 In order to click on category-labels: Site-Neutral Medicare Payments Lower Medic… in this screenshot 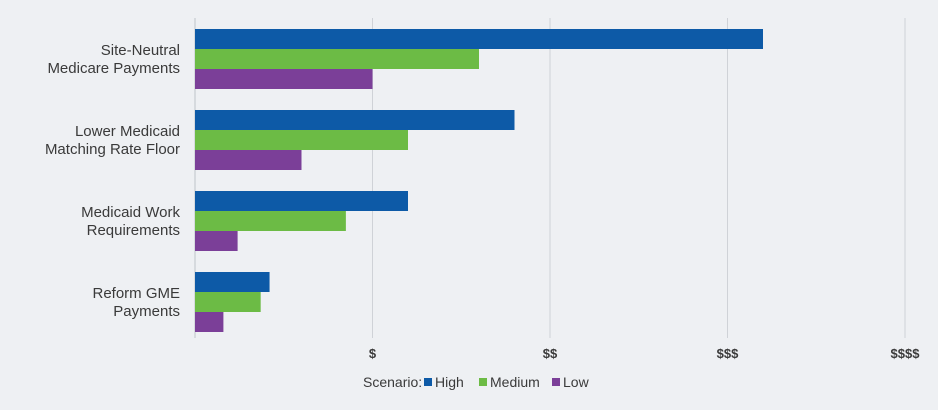, I will do `click(113, 181)`.